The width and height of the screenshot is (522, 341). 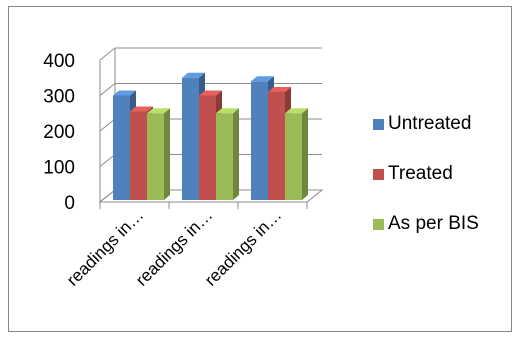 I want to click on bars, so click(x=210, y=136).